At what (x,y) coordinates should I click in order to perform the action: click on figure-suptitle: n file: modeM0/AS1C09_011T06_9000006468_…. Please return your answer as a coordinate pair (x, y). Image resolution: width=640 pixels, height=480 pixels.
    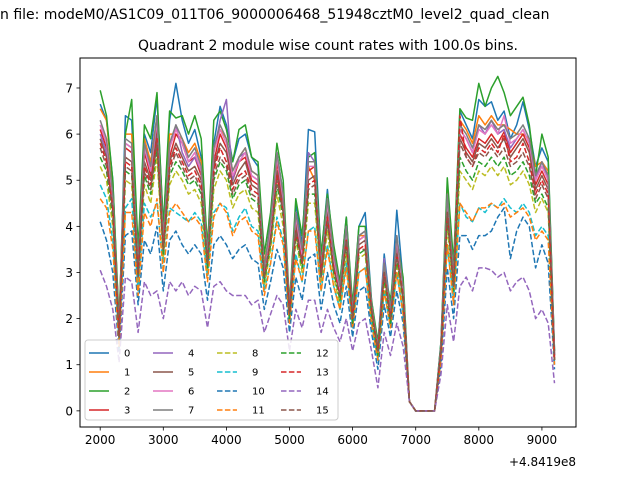
    Looking at the image, I should click on (274, 15).